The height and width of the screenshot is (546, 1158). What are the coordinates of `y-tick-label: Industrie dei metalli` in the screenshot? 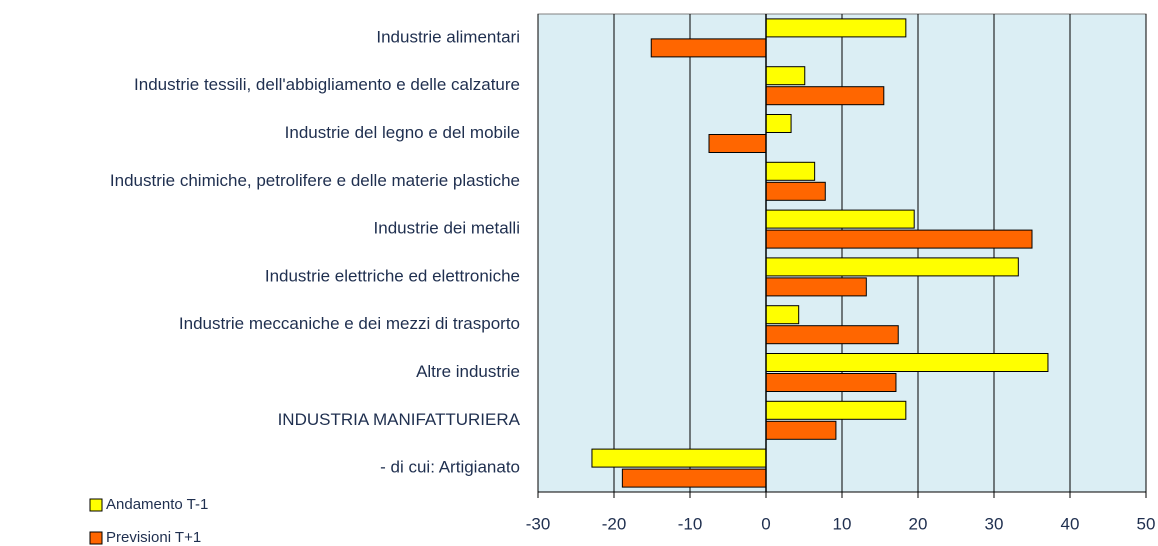 It's located at (447, 228).